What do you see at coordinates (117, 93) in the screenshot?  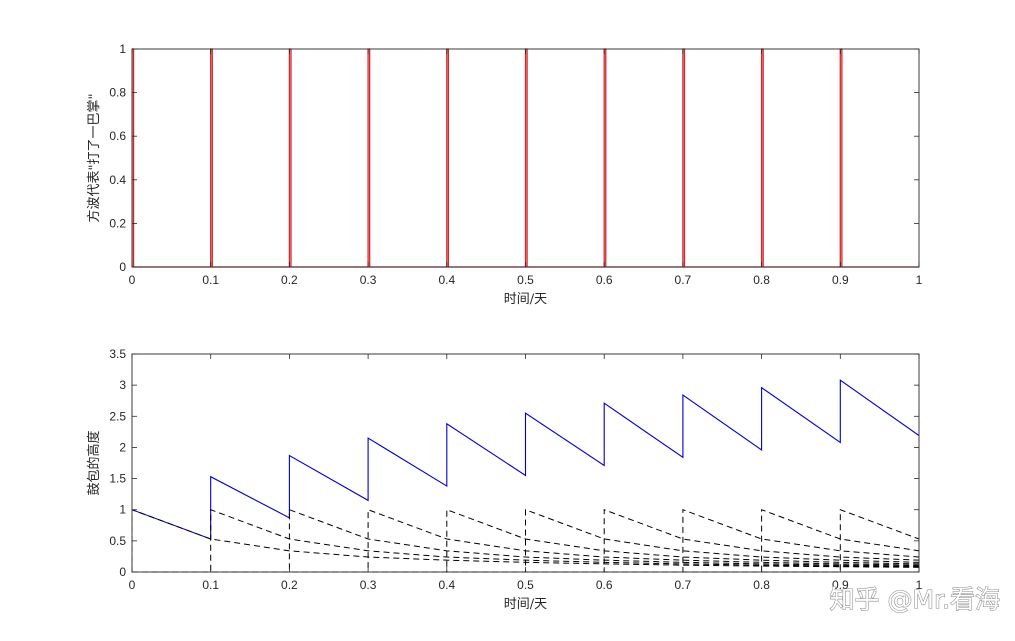 I see `y-tick-label: 0.8` at bounding box center [117, 93].